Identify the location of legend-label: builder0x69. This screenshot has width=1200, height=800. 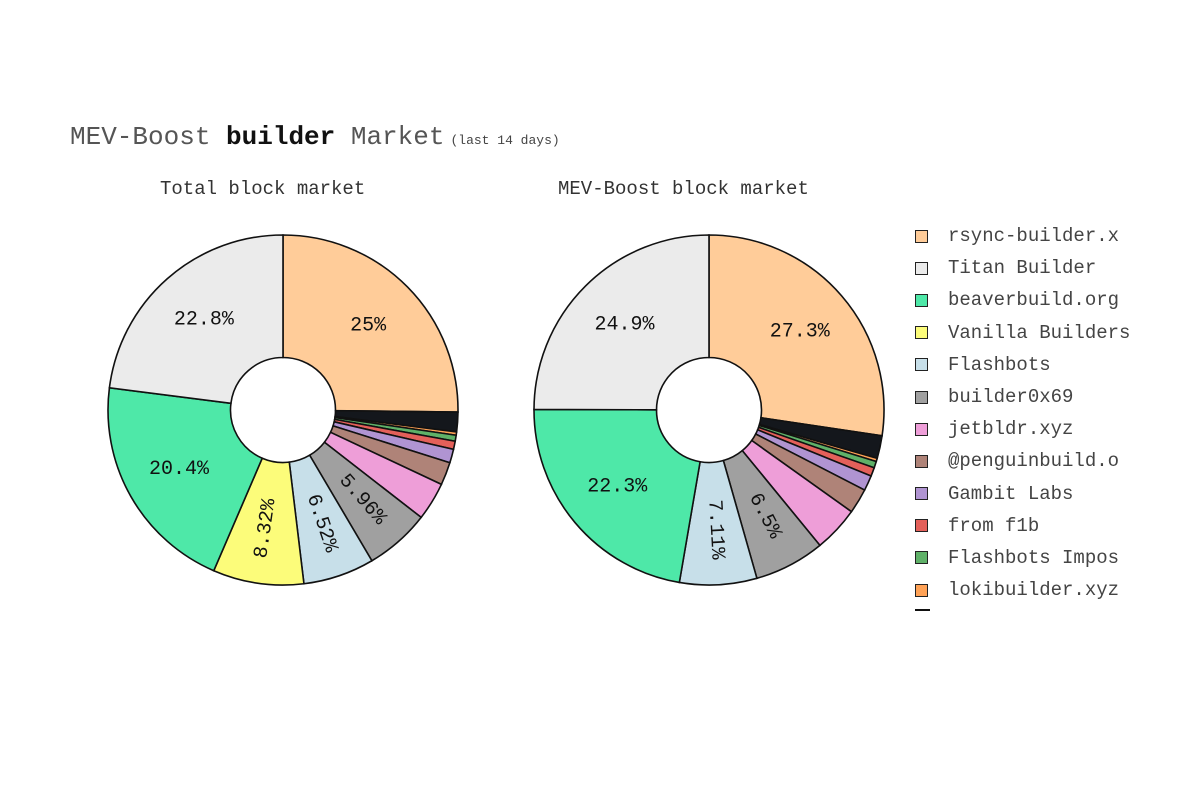
(1011, 397).